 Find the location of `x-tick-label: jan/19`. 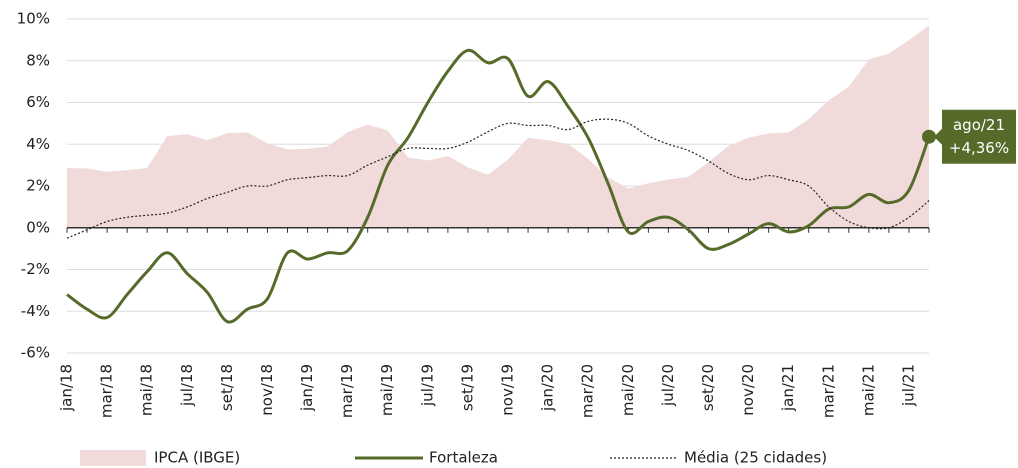

x-tick-label: jan/19 is located at coordinates (307, 388).